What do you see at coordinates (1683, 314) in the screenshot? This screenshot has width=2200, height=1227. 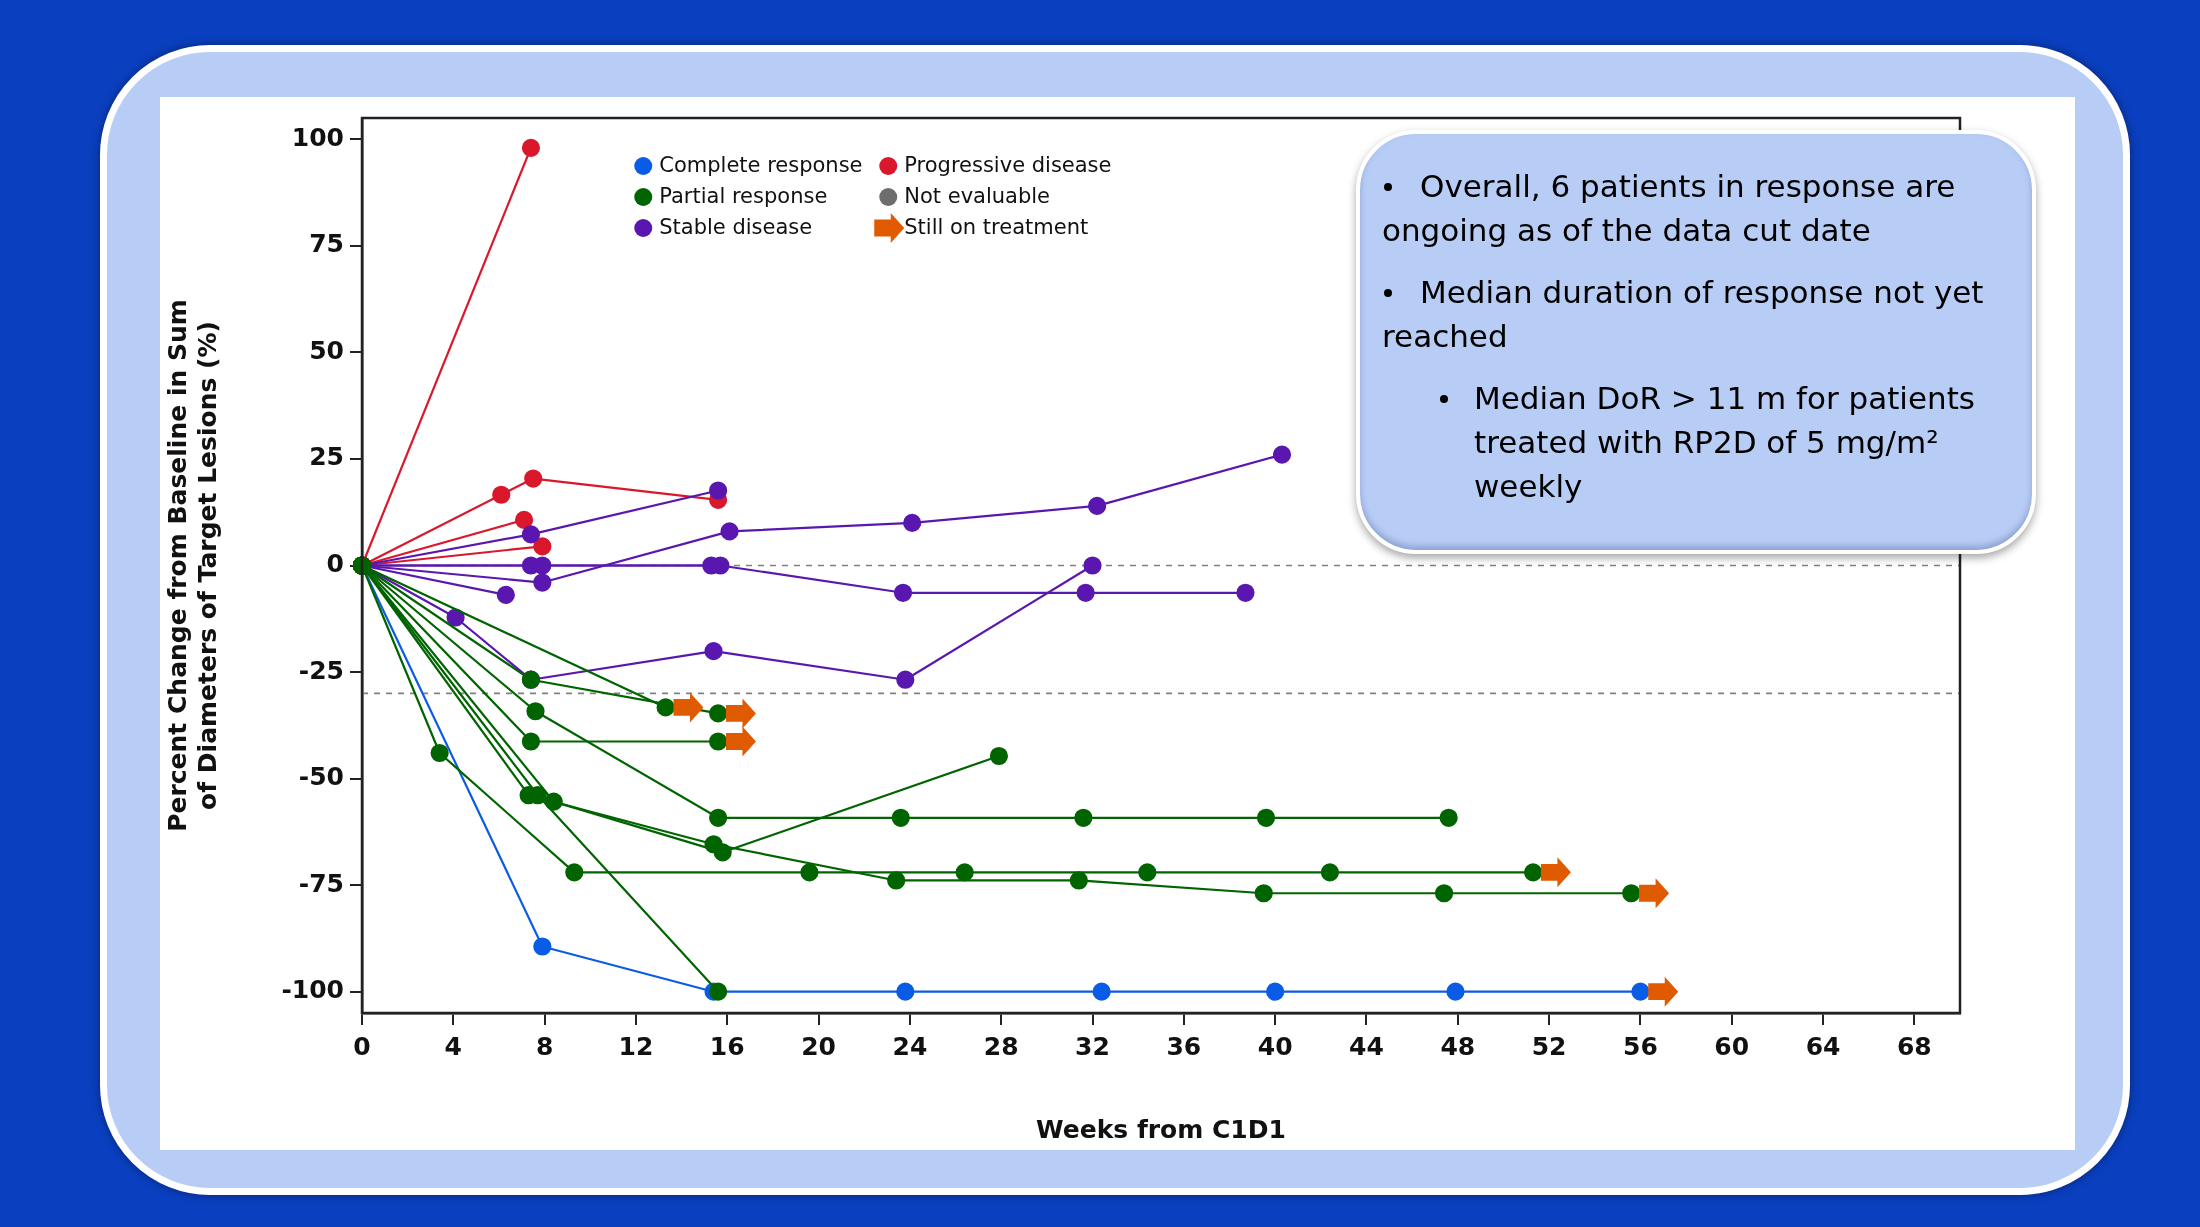 I see `annotation: Median duration of response not yet reached` at bounding box center [1683, 314].